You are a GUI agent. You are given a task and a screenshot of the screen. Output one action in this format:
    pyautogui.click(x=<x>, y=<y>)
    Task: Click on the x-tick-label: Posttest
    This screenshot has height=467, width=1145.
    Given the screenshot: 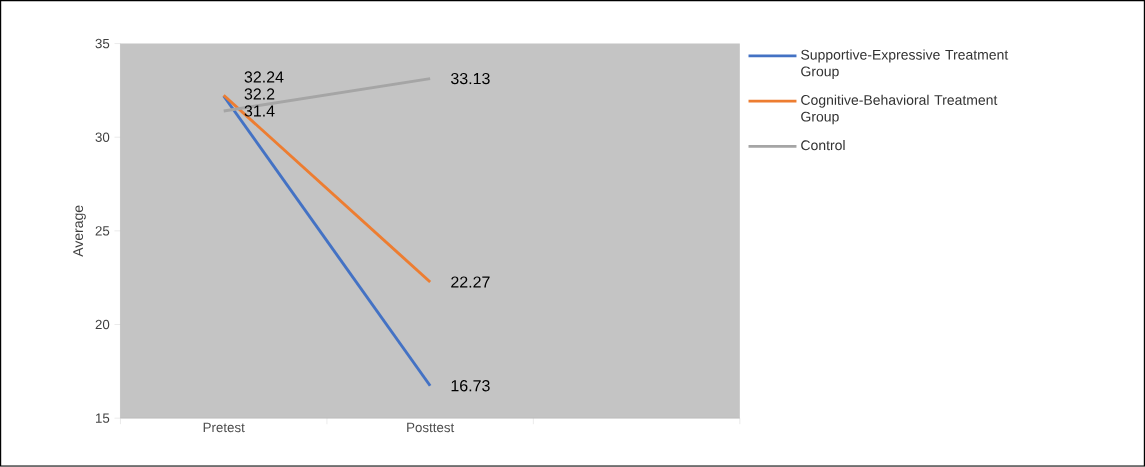 What is the action you would take?
    pyautogui.click(x=431, y=427)
    